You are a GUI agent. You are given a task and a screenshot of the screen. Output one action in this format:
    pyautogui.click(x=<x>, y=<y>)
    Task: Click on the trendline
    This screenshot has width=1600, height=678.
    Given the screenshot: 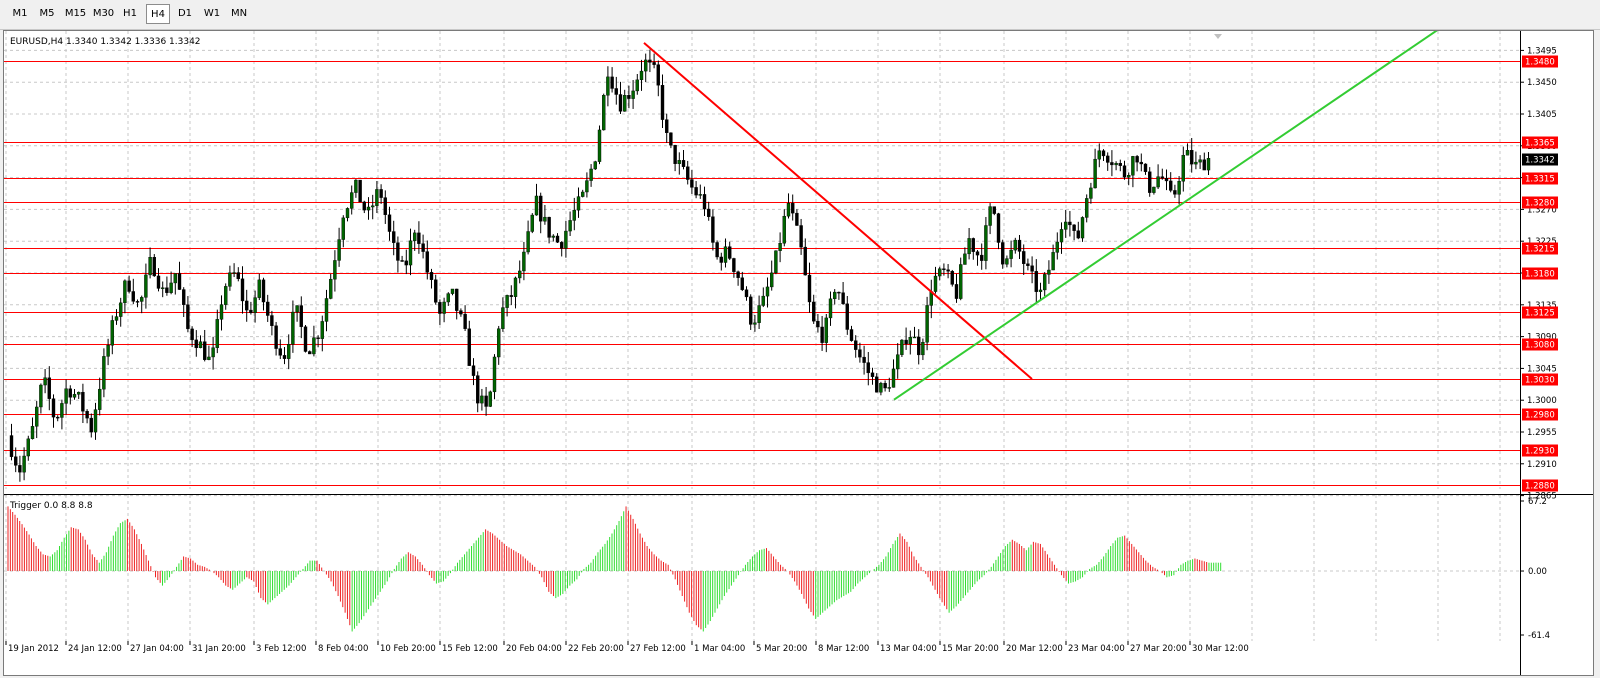 What is the action you would take?
    pyautogui.click(x=838, y=211)
    